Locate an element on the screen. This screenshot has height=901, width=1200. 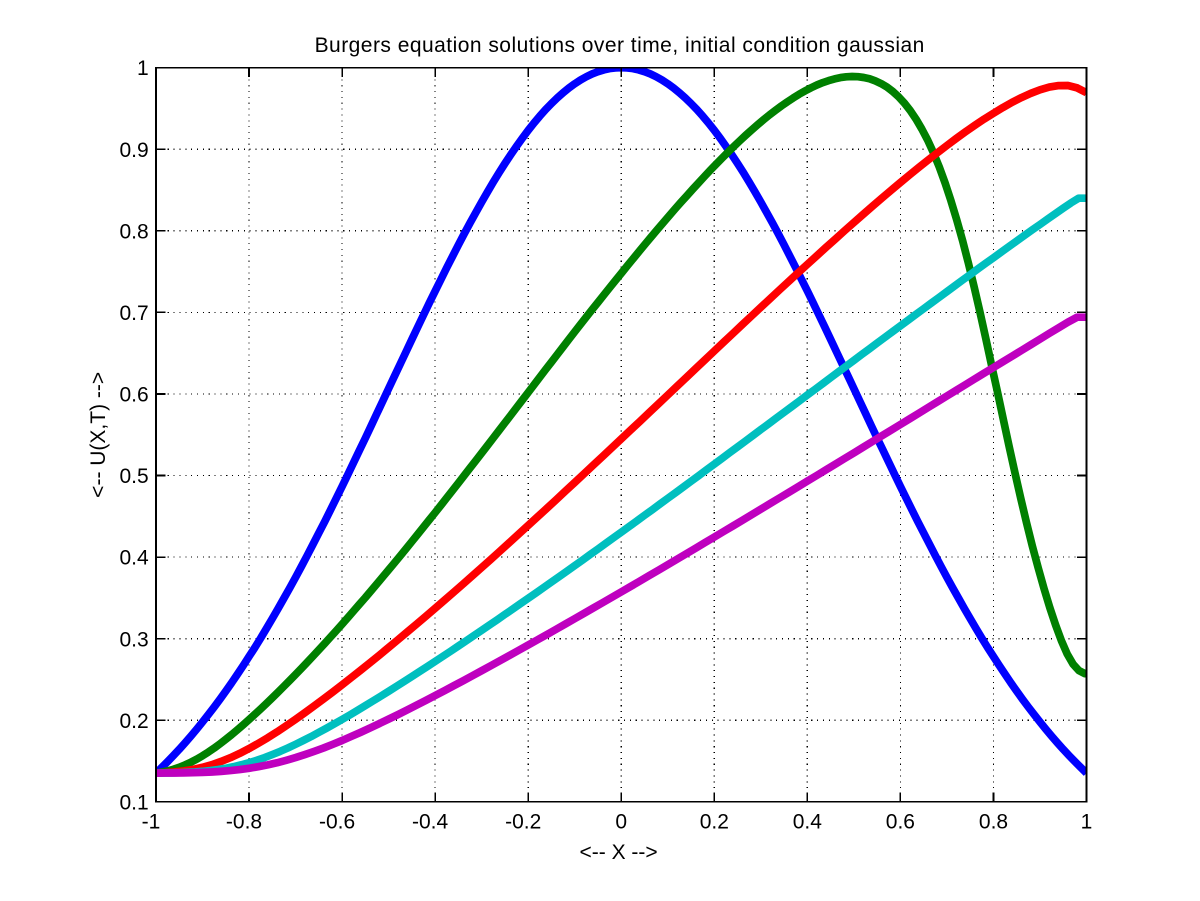
svg-text: 0.1 is located at coordinates (133, 803).